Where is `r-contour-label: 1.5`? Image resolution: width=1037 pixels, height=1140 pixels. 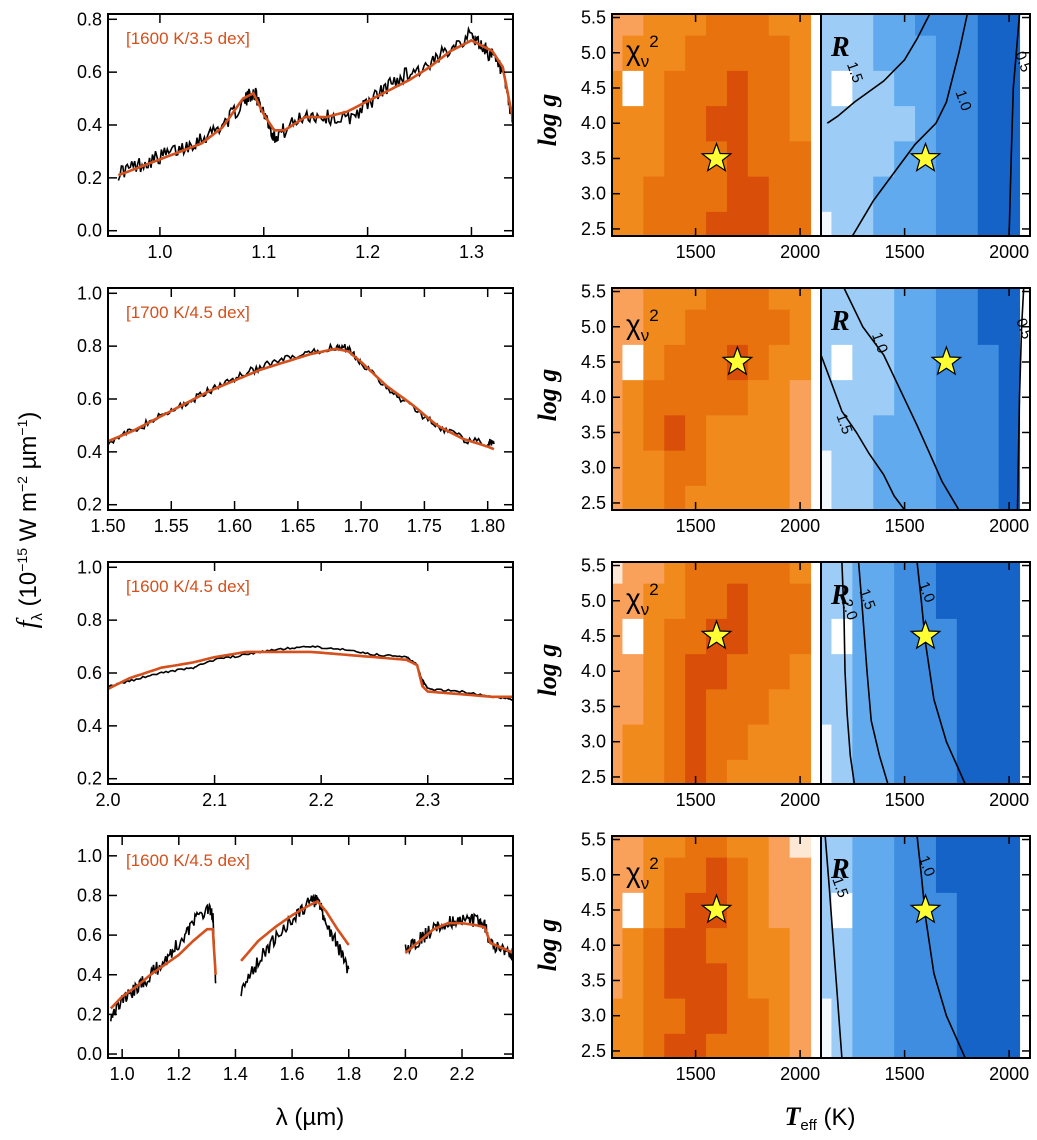
r-contour-label: 1.5 is located at coordinates (854, 72).